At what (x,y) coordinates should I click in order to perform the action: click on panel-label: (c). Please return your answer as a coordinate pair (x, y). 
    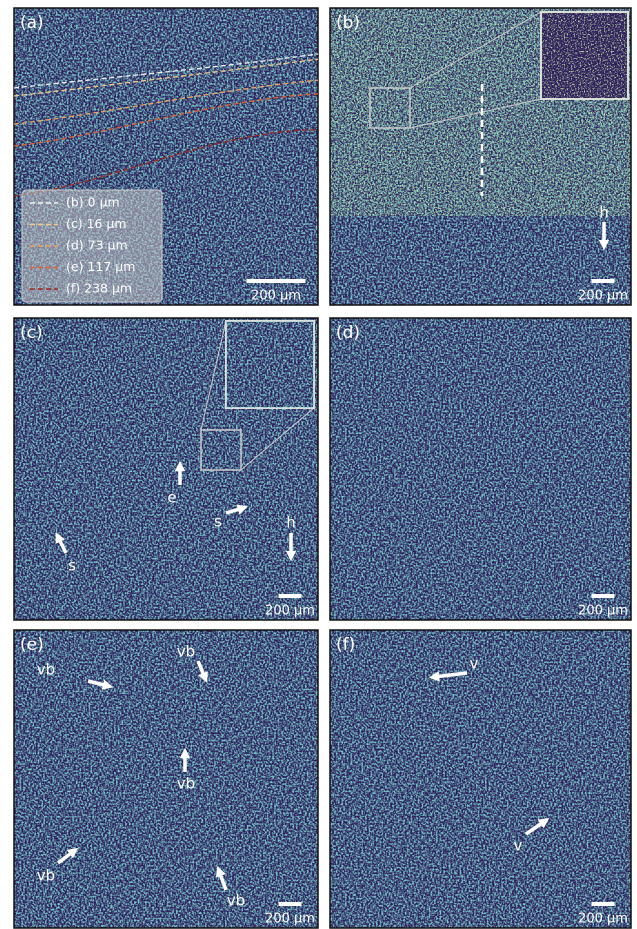
    Looking at the image, I should click on (31, 333).